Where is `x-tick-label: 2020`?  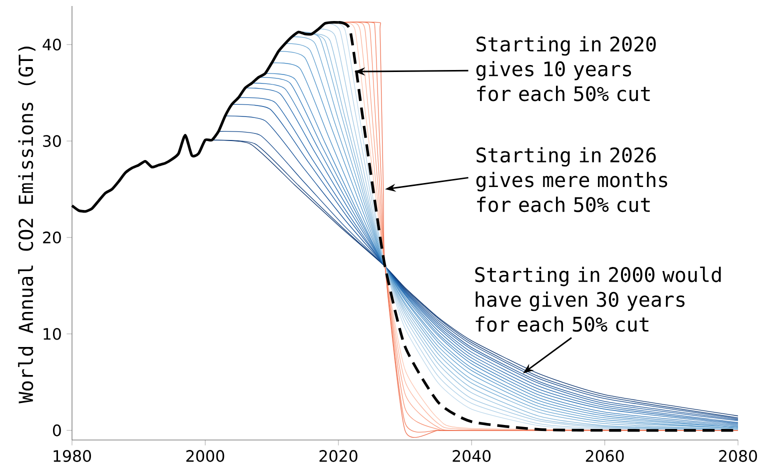 x-tick-label: 2020 is located at coordinates (339, 456).